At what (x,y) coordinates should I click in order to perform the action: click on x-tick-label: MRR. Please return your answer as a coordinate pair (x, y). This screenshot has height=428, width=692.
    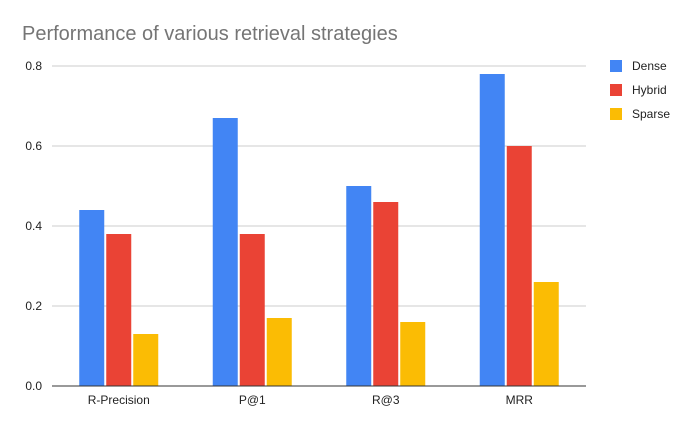
    Looking at the image, I should click on (520, 400).